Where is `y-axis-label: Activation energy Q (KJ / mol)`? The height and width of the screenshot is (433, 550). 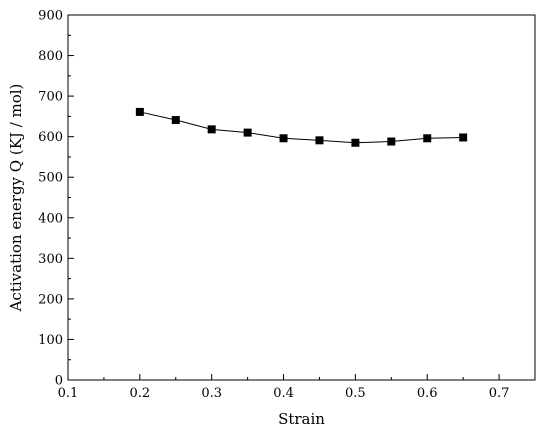
y-axis-label: Activation energy Q (KJ / mol) is located at coordinates (16, 198).